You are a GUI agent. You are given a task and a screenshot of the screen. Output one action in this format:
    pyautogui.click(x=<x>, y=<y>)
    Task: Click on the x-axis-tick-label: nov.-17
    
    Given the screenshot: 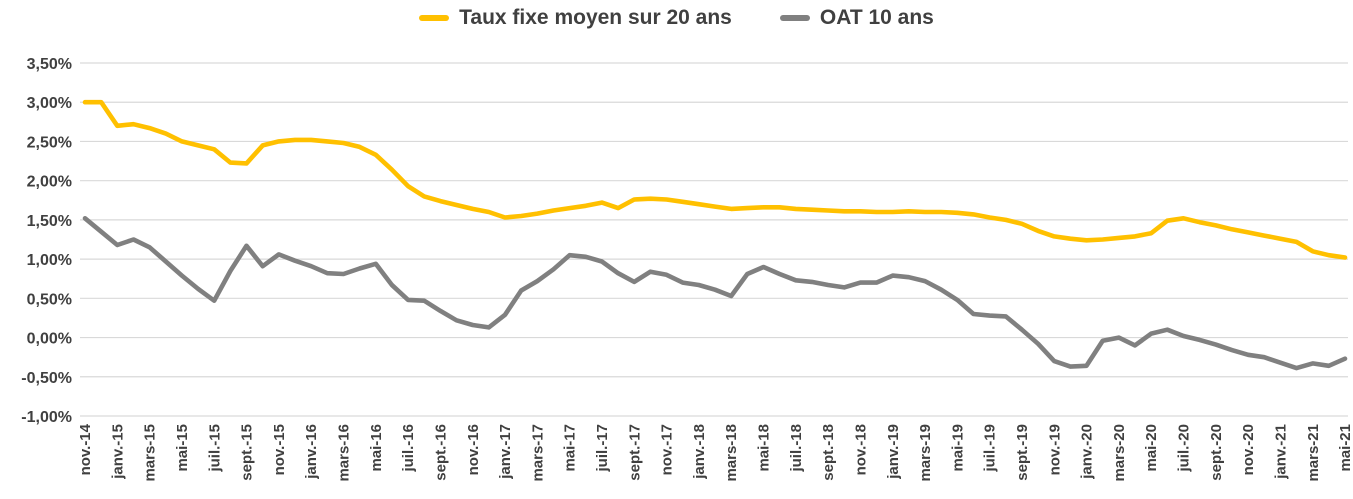 What is the action you would take?
    pyautogui.click(x=667, y=449)
    